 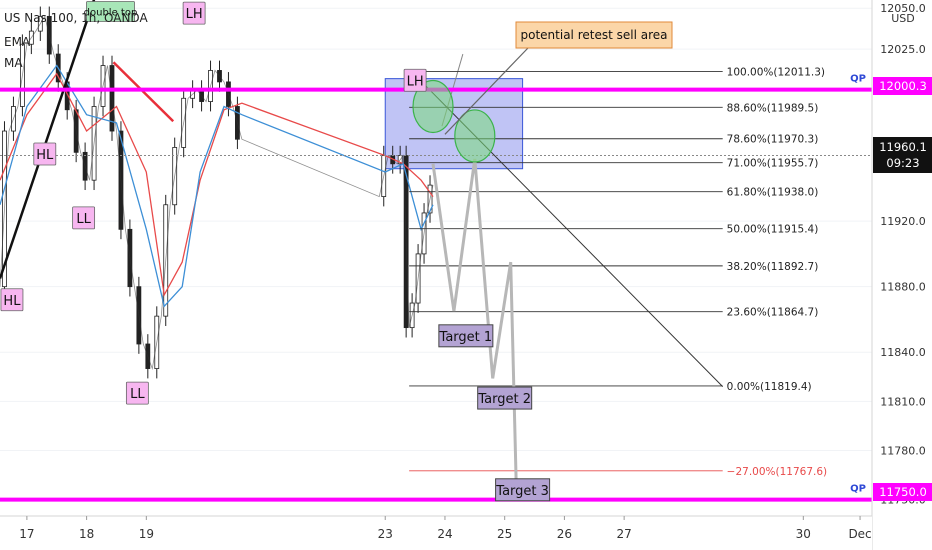 What do you see at coordinates (903, 8) in the screenshot?
I see `price-tick-label: 12050.0` at bounding box center [903, 8].